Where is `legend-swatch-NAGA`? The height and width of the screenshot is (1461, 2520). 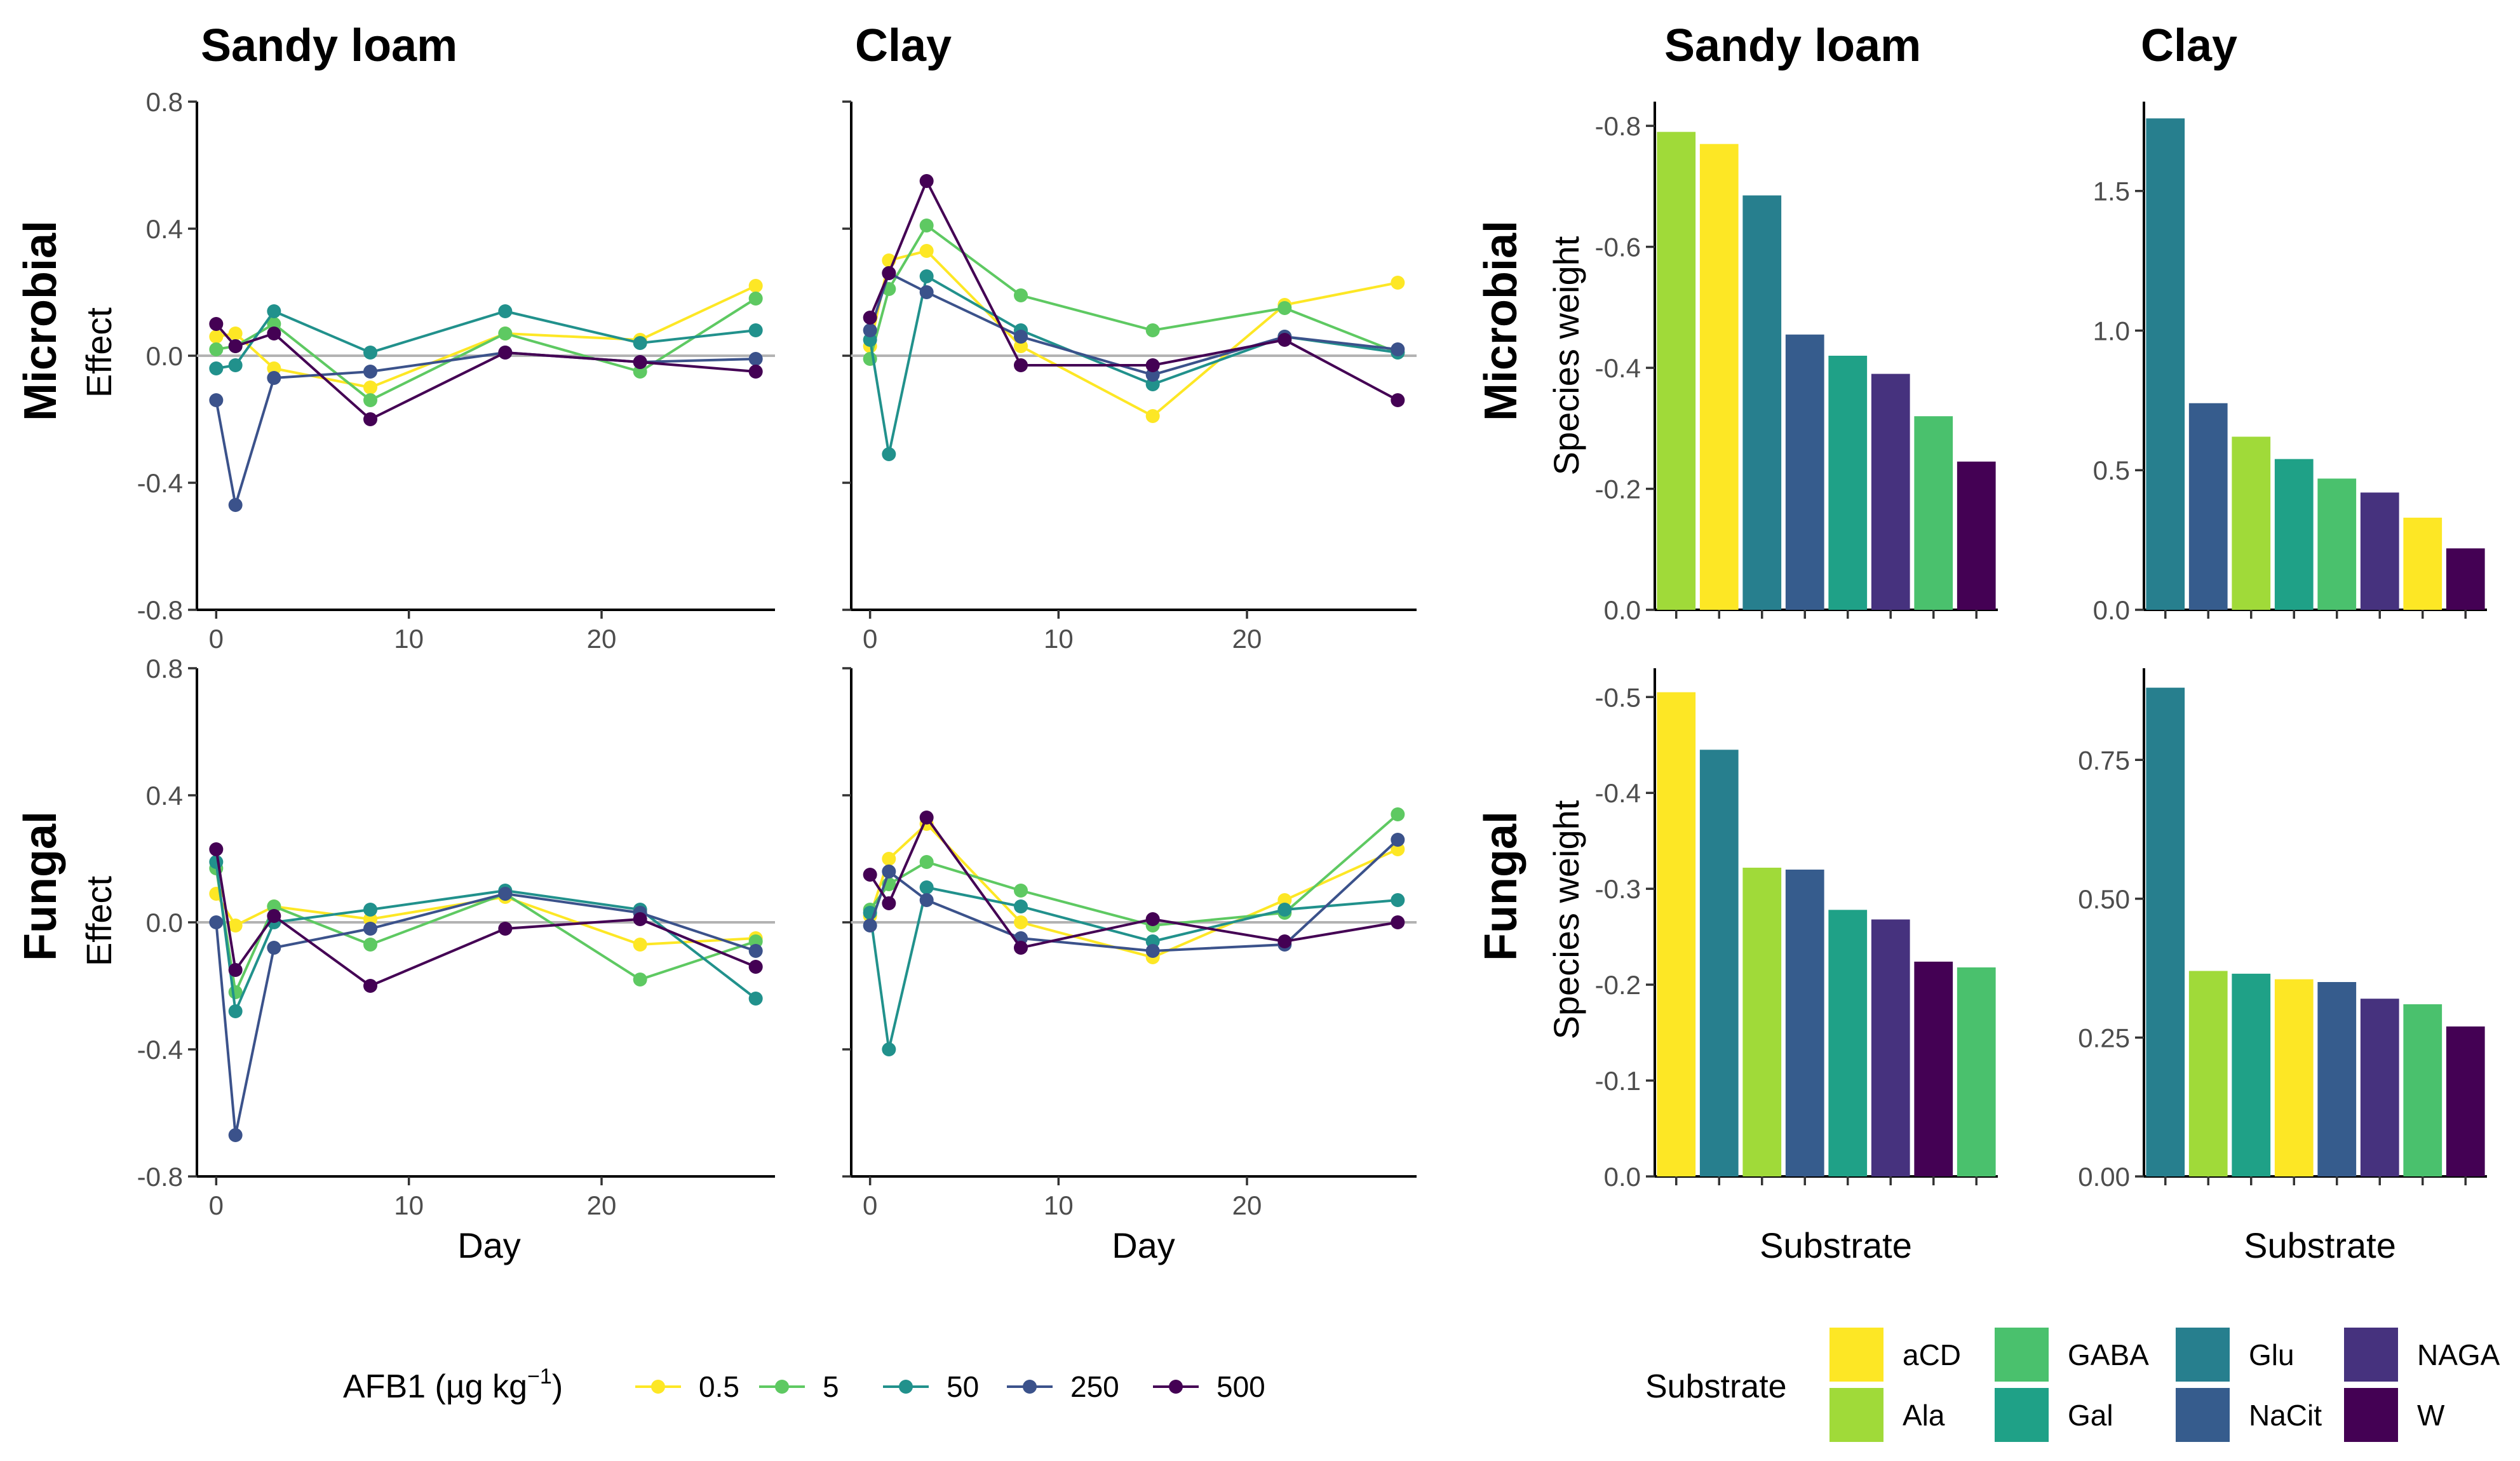
legend-swatch-NAGA is located at coordinates (2371, 1355).